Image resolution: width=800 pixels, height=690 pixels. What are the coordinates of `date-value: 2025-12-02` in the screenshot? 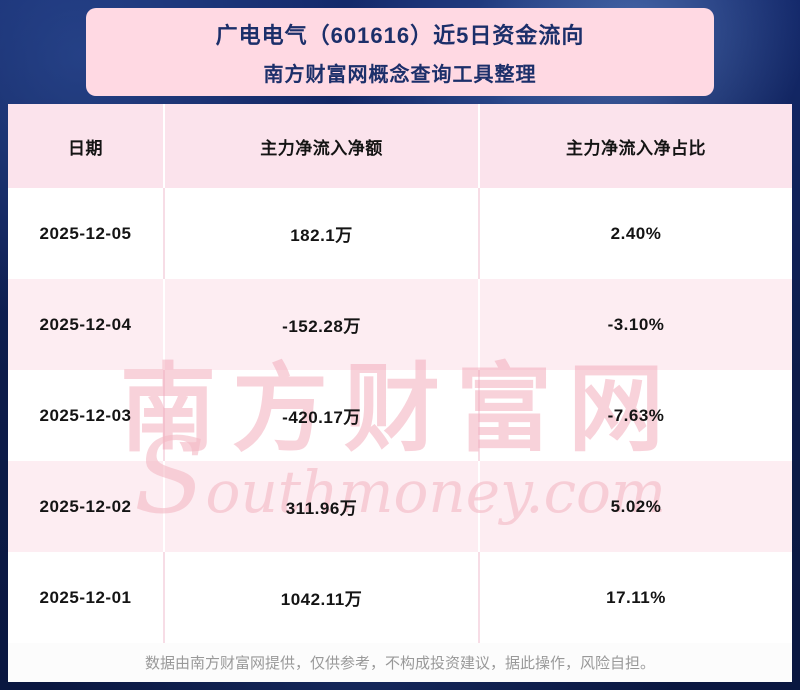 It's located at (85, 506).